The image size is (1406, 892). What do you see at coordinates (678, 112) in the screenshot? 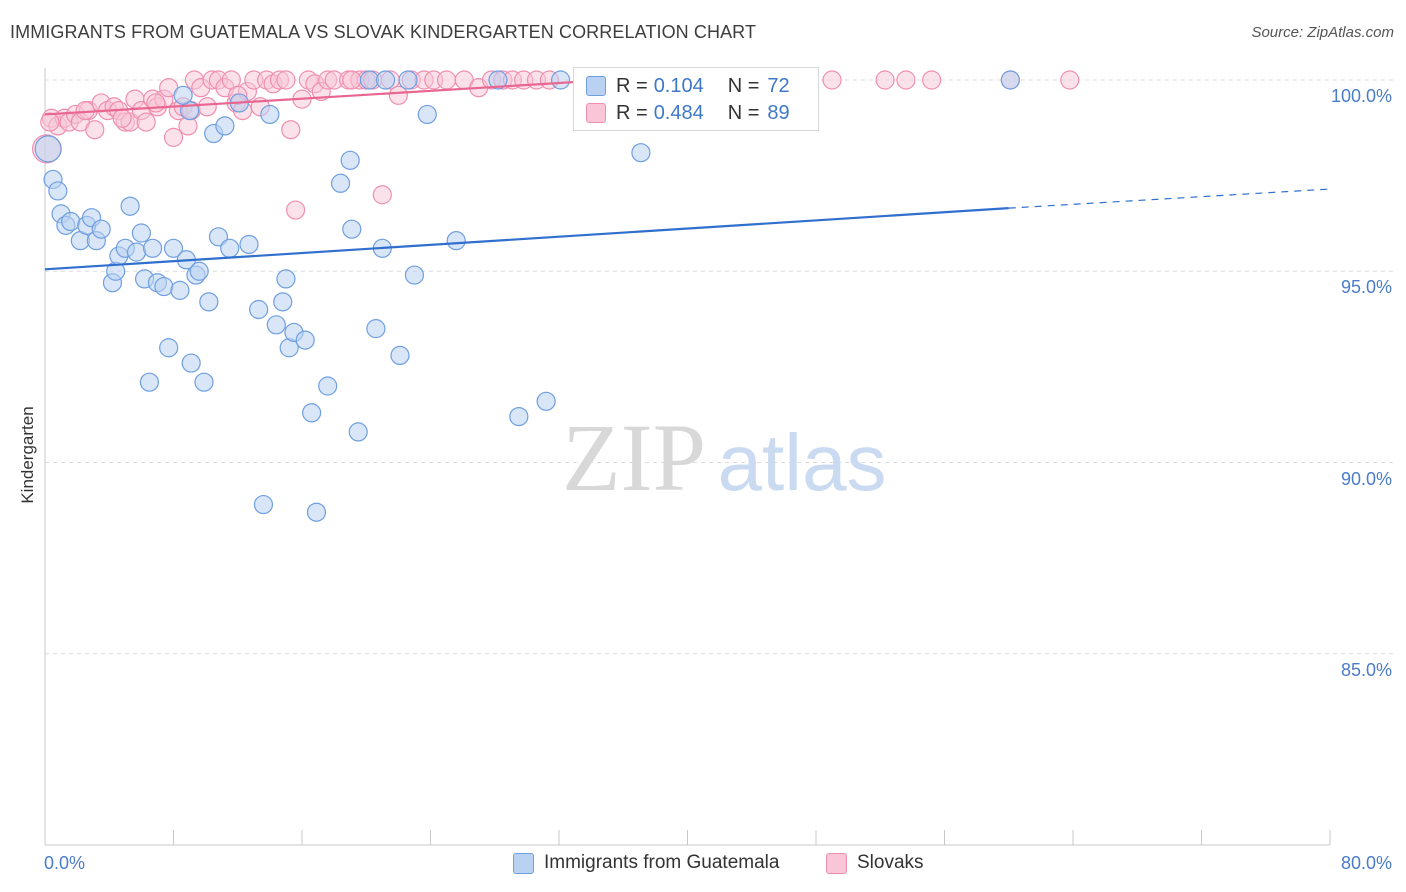
I see `r-value-slovaks: 0.484` at bounding box center [678, 112].